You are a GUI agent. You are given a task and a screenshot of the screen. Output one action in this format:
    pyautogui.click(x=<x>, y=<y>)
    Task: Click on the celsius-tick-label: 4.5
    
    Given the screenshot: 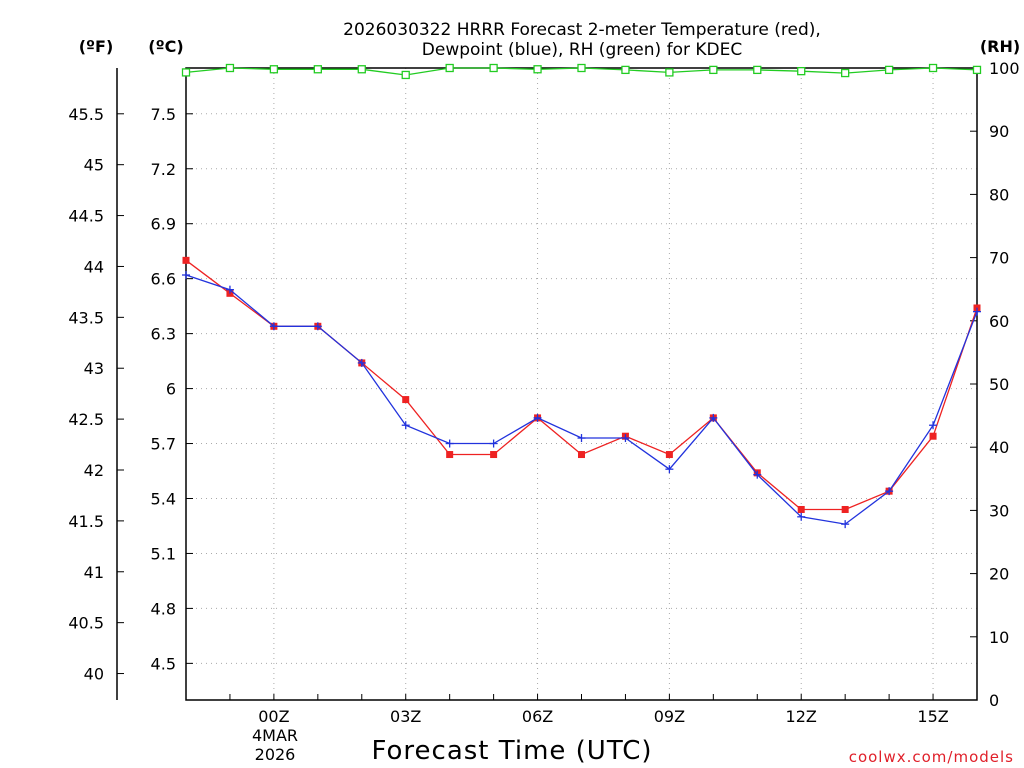 What is the action you would take?
    pyautogui.click(x=163, y=663)
    